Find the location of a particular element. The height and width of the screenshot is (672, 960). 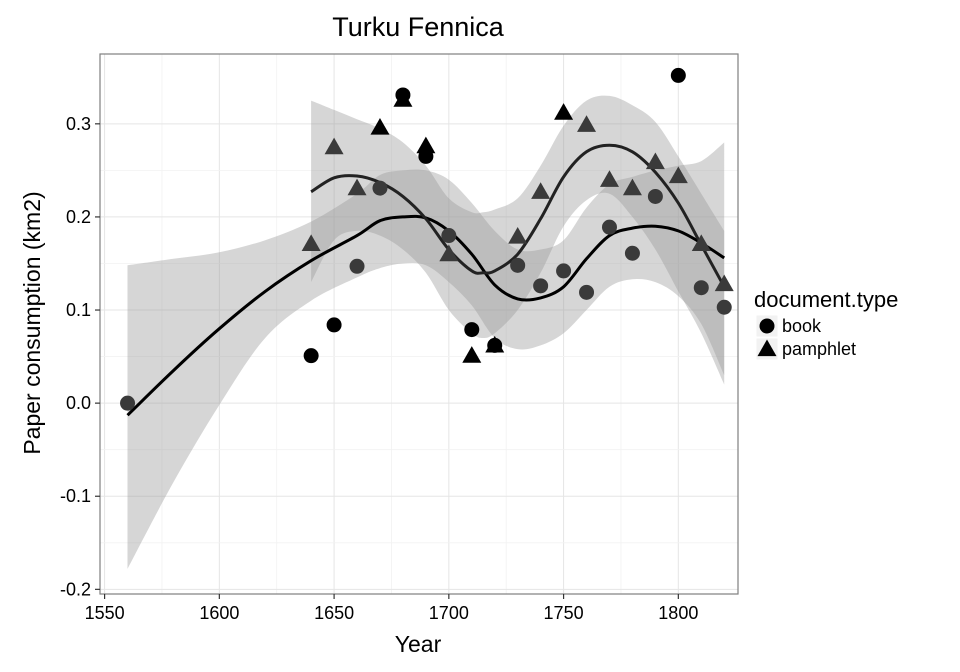

x-tick-label: 1700 is located at coordinates (449, 613).